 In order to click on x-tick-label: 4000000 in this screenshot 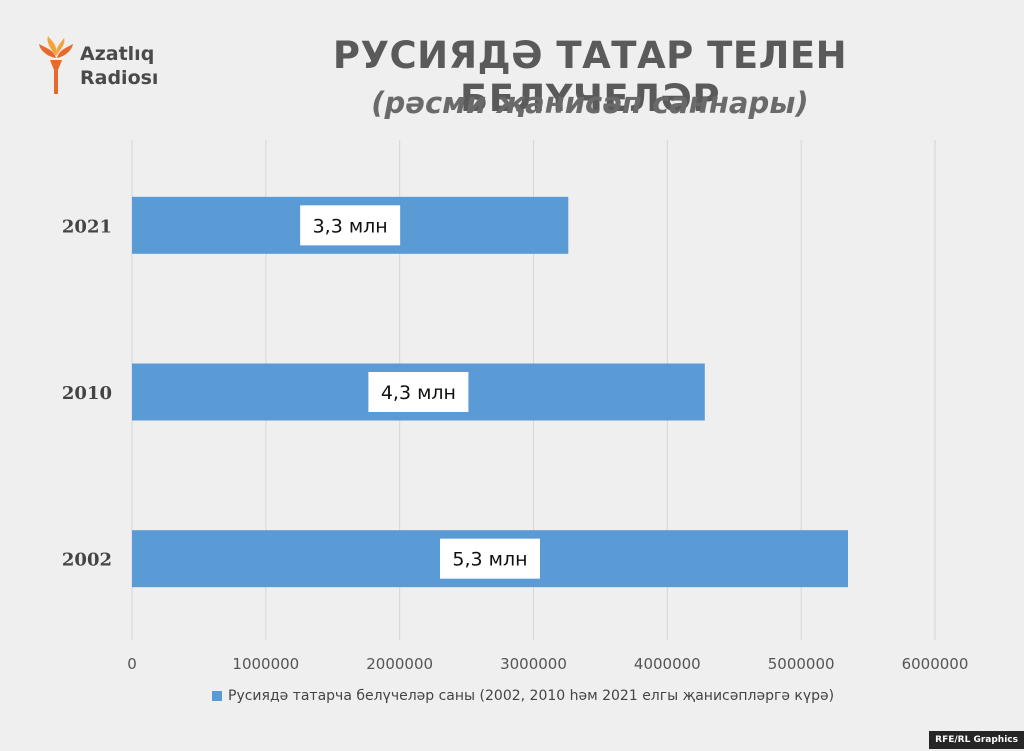, I will do `click(667, 664)`.